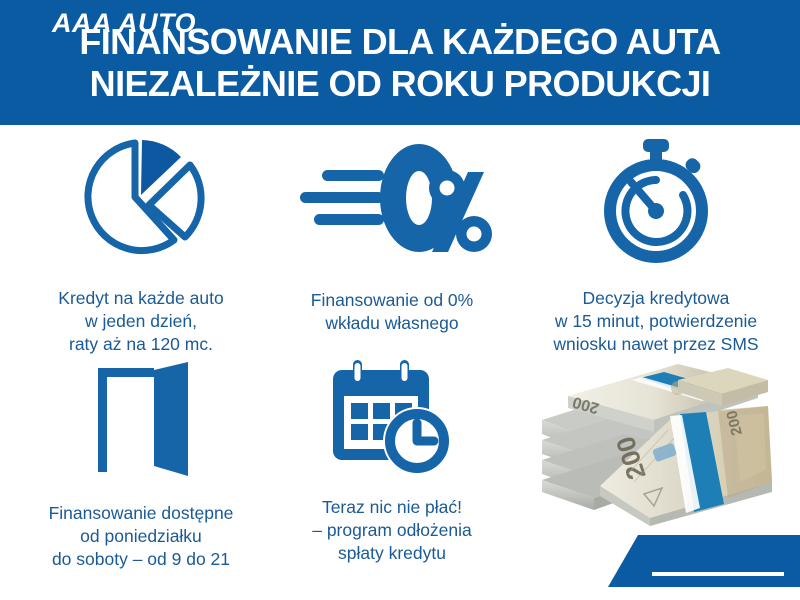 The width and height of the screenshot is (800, 600). What do you see at coordinates (144, 197) in the screenshot?
I see `pie-chart-icon` at bounding box center [144, 197].